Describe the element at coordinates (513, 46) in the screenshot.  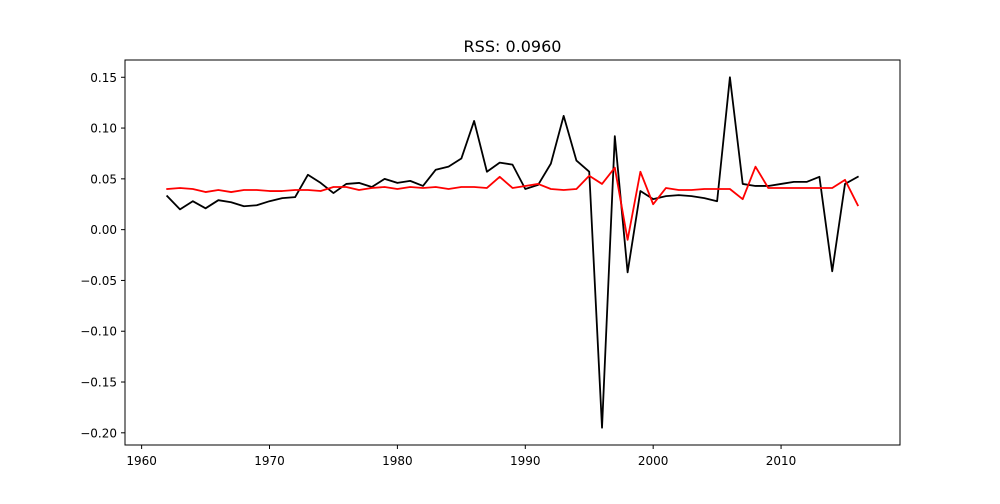
I see `chart-title: RSS: 0.0960` at that location.